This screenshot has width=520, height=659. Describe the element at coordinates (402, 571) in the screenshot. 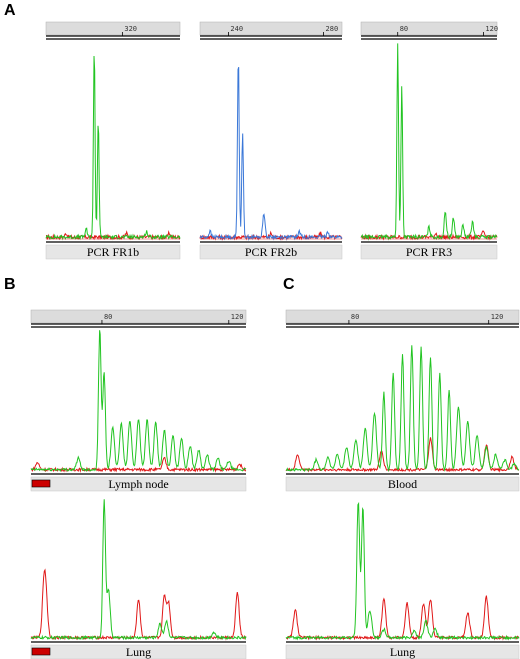

I see `c2-trace-green` at that location.